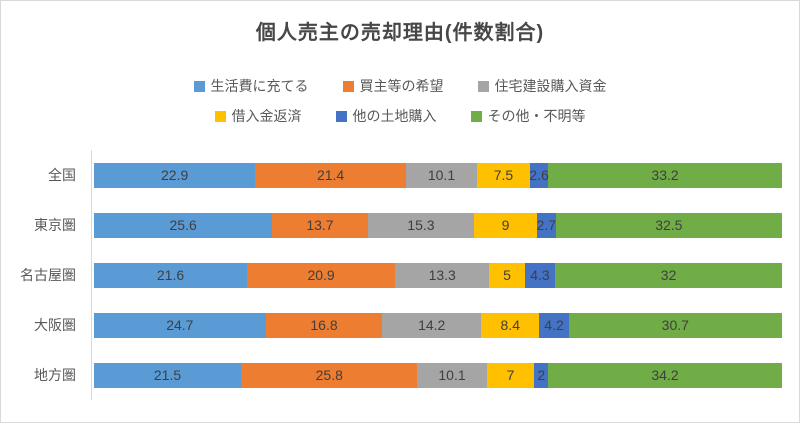  What do you see at coordinates (400, 33) in the screenshot?
I see `chart-title: 個人売主の売却理由(件数割合)` at bounding box center [400, 33].